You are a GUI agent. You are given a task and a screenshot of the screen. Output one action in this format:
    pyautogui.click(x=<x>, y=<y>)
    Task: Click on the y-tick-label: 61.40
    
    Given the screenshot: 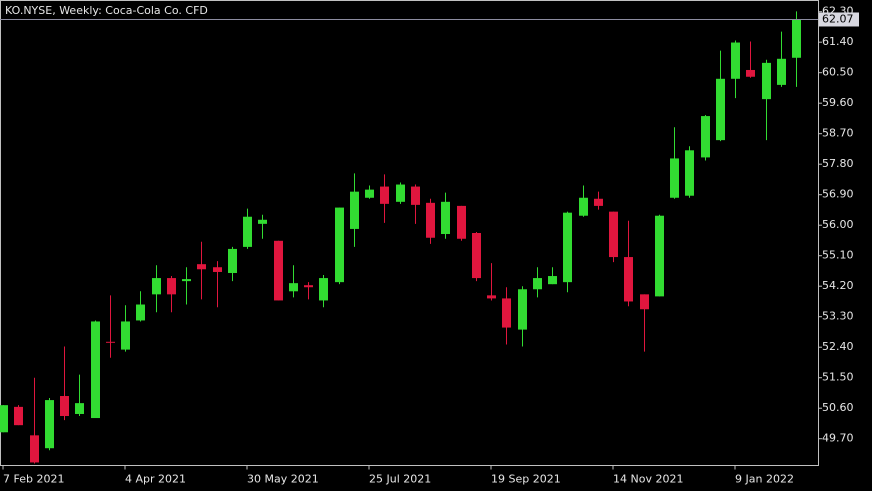 What is the action you would take?
    pyautogui.click(x=838, y=41)
    